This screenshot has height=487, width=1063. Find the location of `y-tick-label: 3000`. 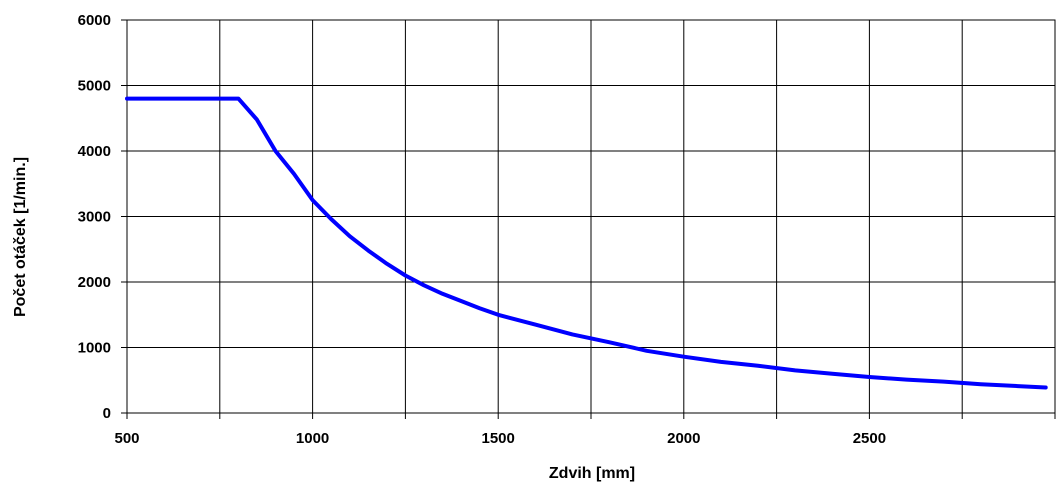

y-tick-label: 3000 is located at coordinates (94, 217).